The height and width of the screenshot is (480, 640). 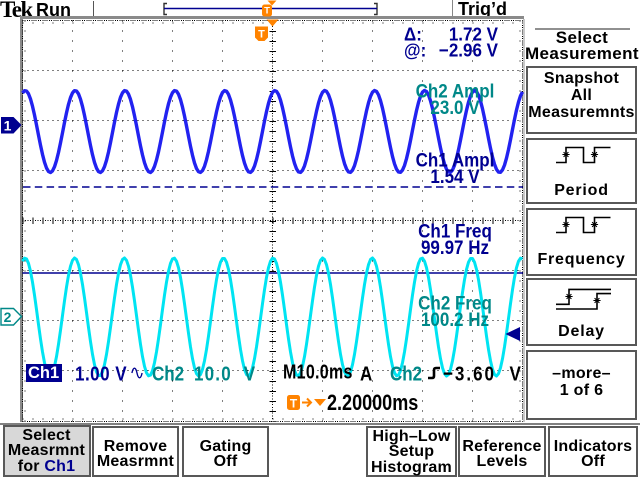 What do you see at coordinates (8, 126) in the screenshot?
I see `svg-text: 1` at bounding box center [8, 126].